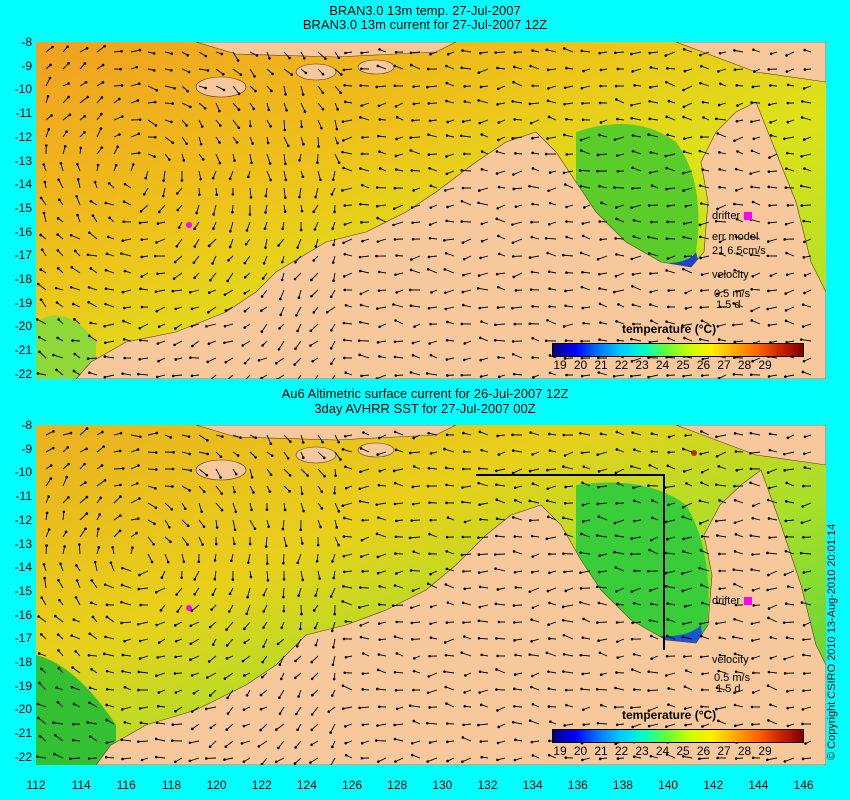 Image resolution: width=850 pixels, height=800 pixels. I want to click on x-label: 118, so click(171, 785).